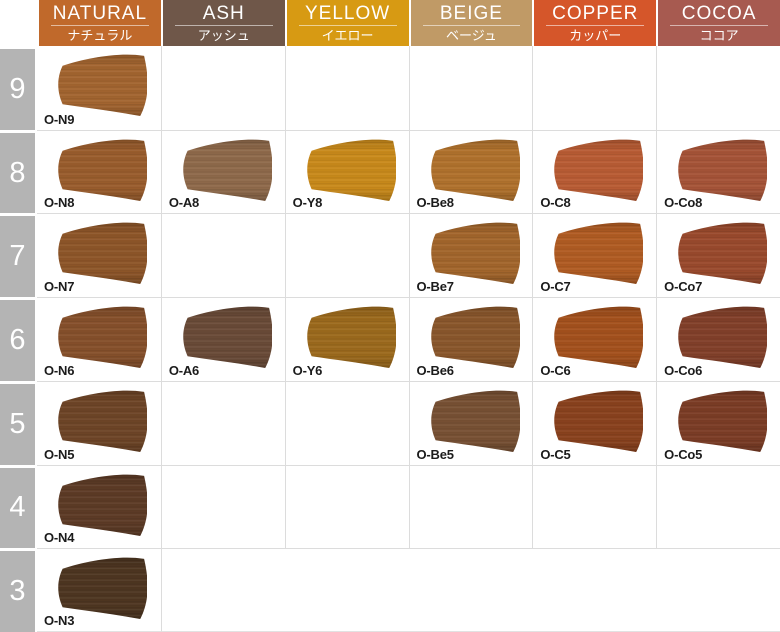 The width and height of the screenshot is (780, 632). I want to click on column-header-cocoa: COCOA ココア, so click(718, 23).